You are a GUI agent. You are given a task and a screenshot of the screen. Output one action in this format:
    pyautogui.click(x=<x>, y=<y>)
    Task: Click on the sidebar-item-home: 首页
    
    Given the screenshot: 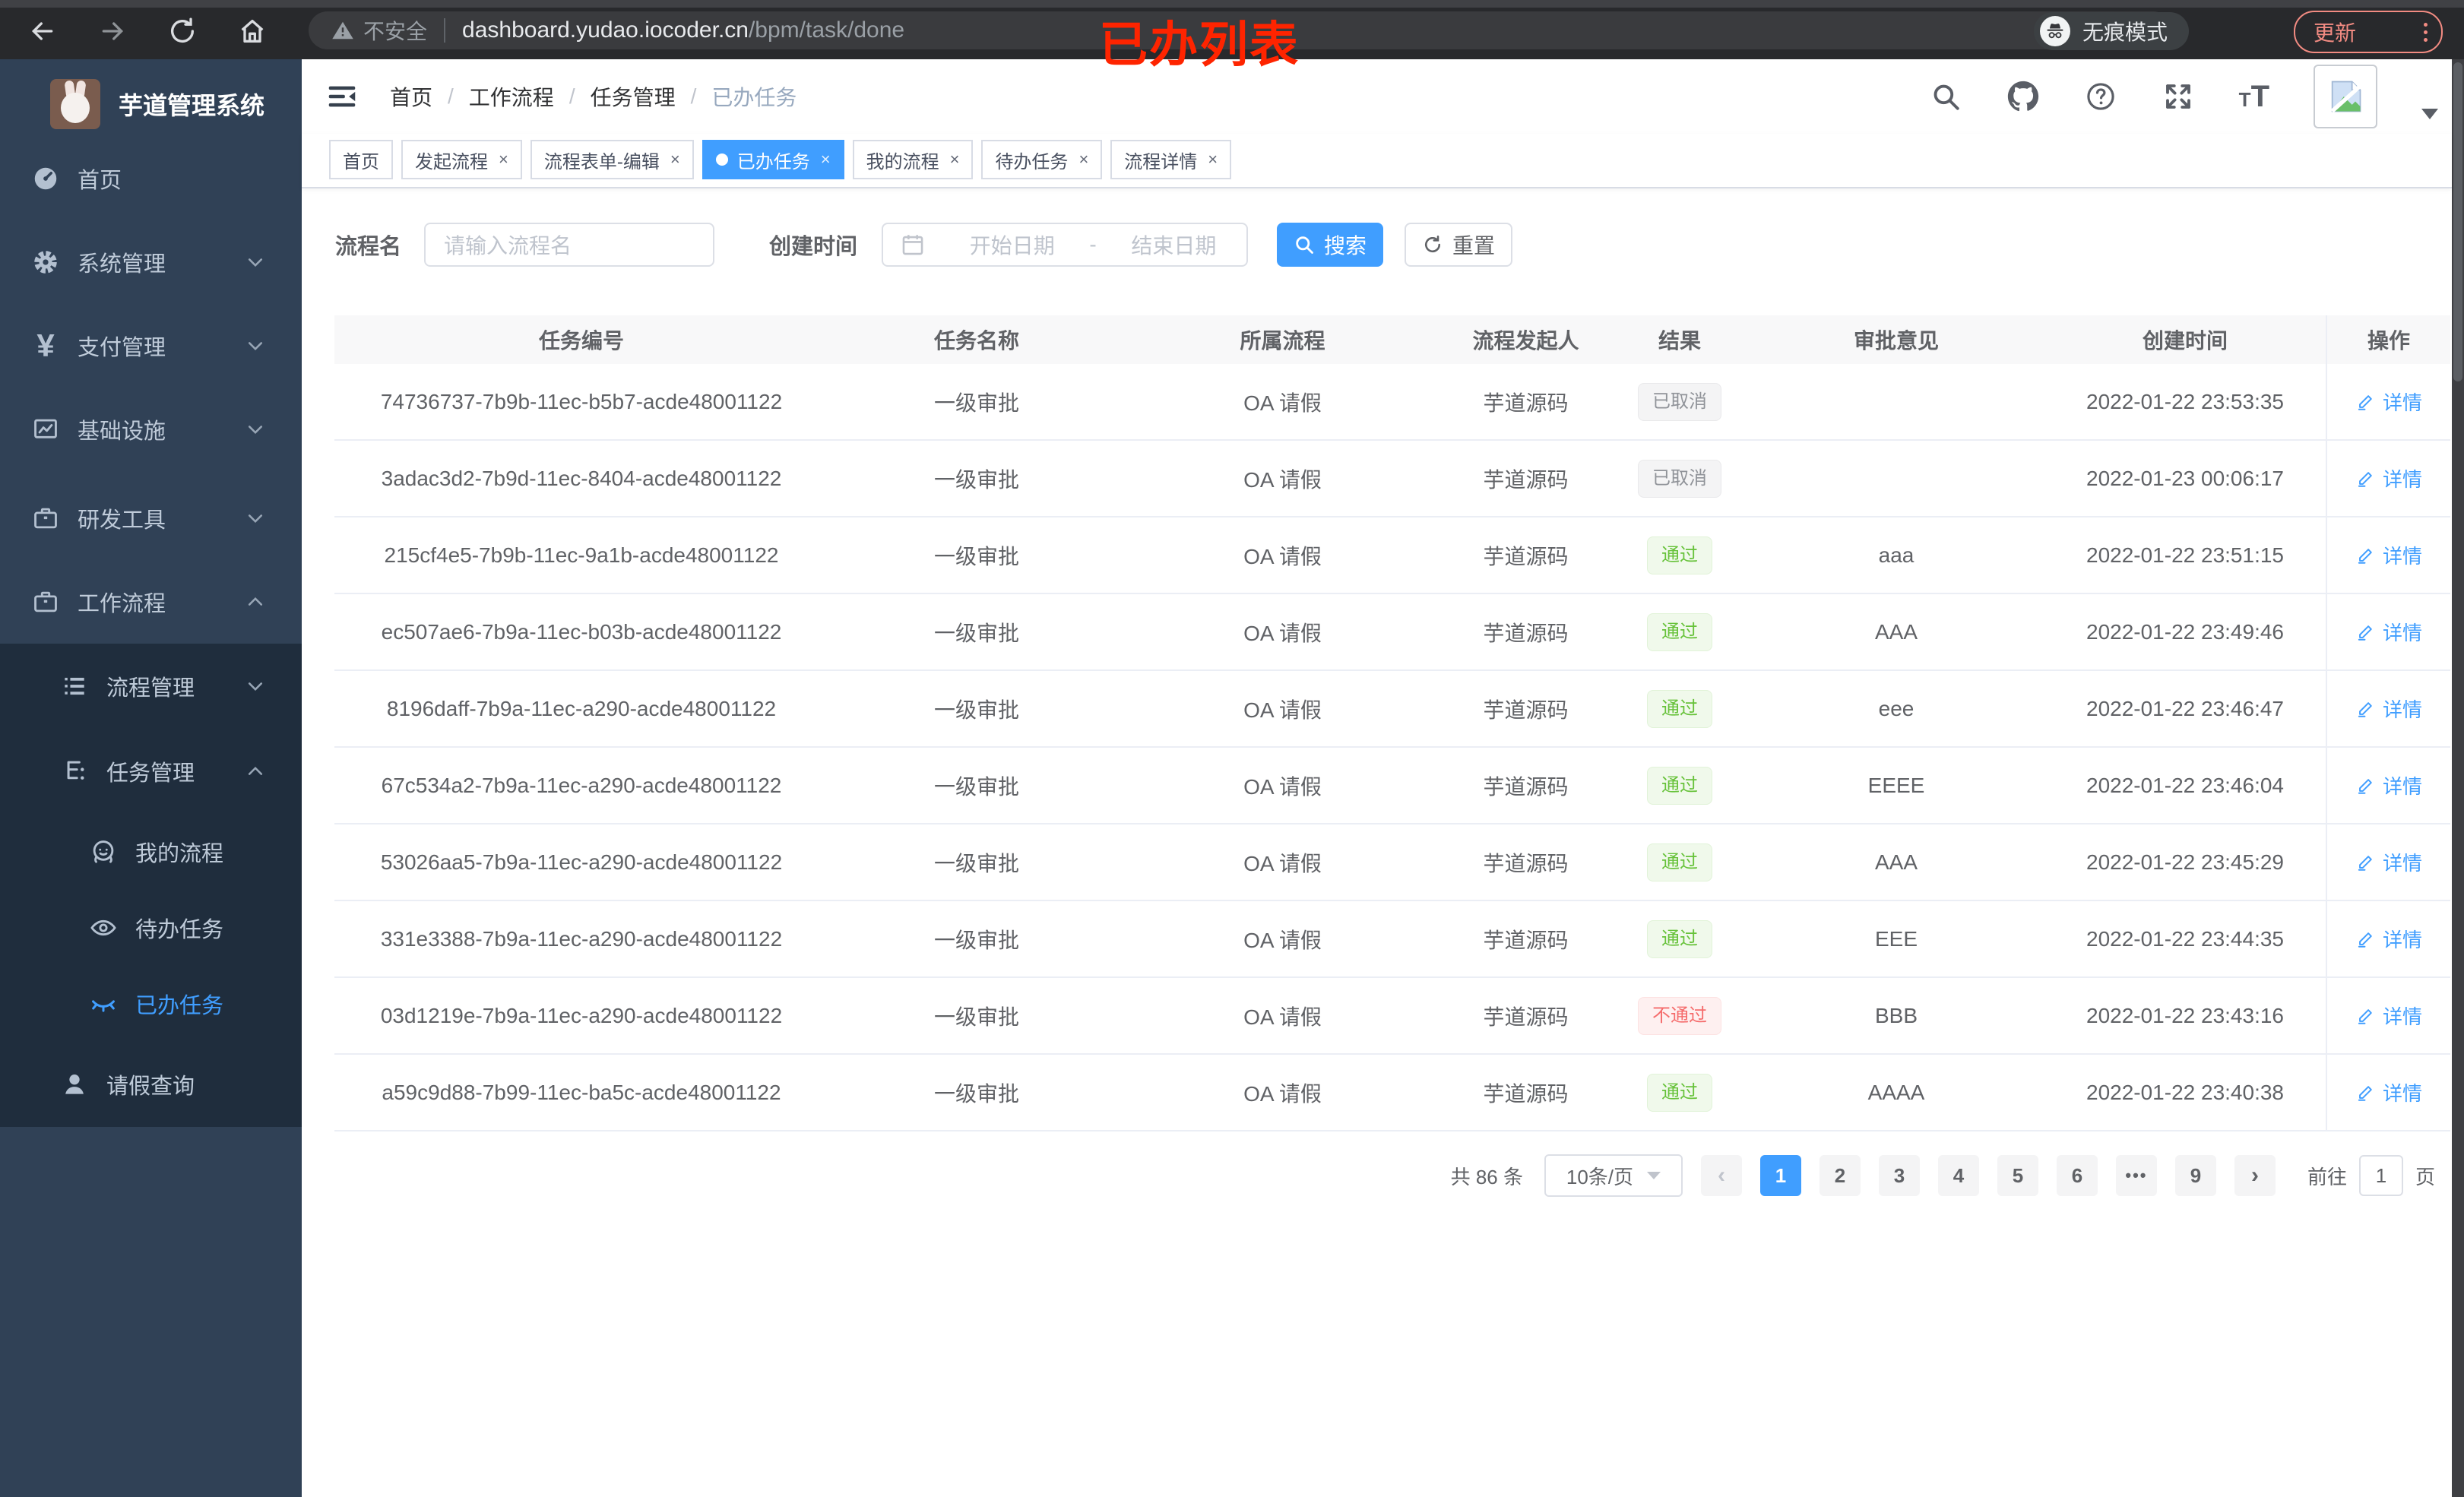 What is the action you would take?
    pyautogui.click(x=151, y=178)
    